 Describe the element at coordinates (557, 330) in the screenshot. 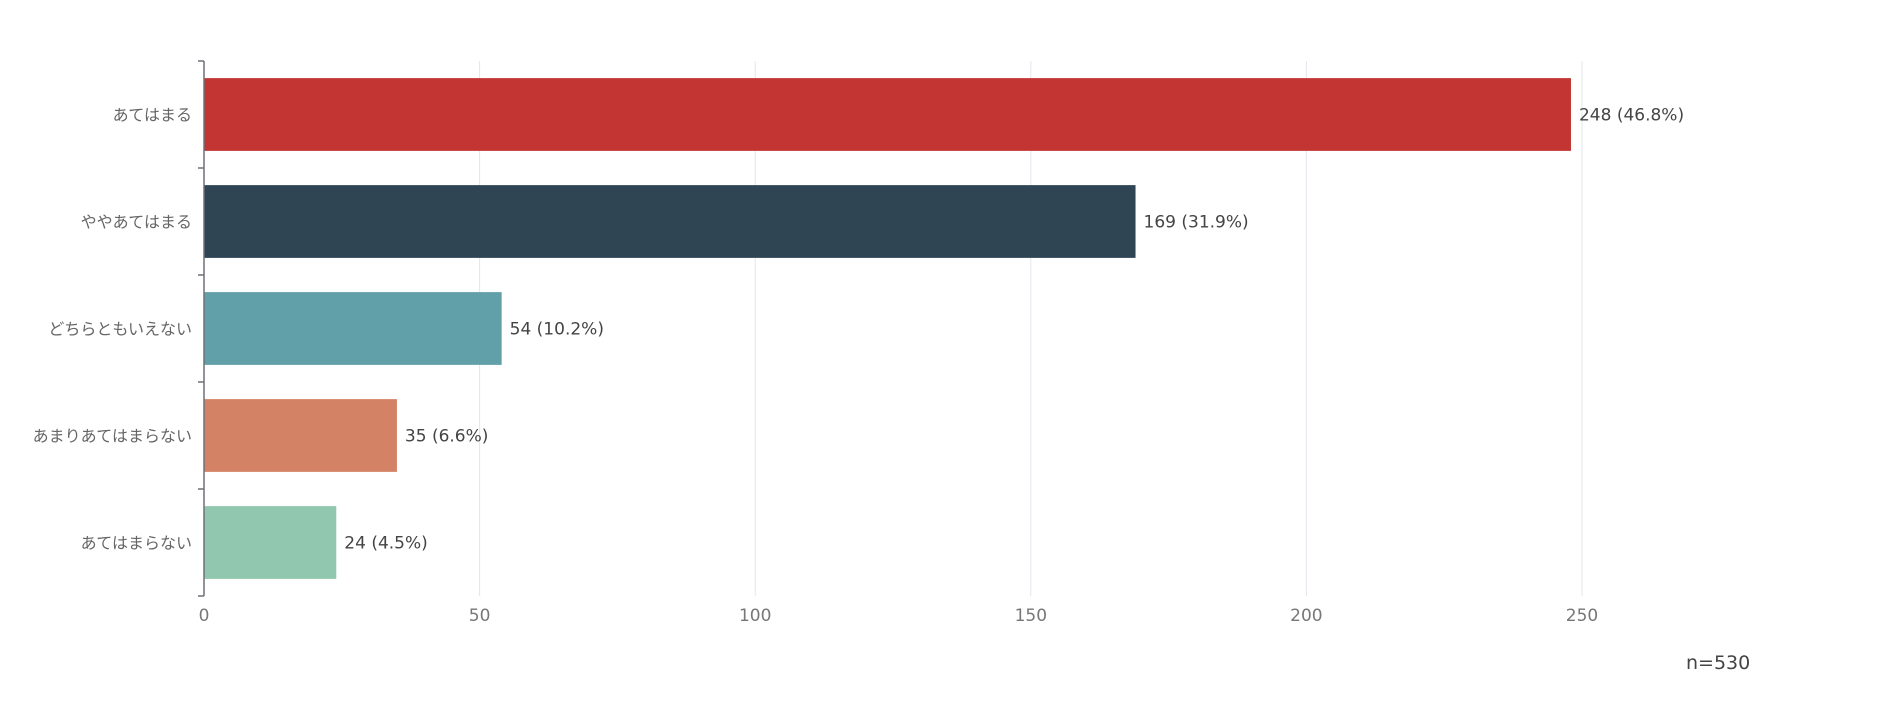

I see `value-label: 54 (10.2%)` at that location.